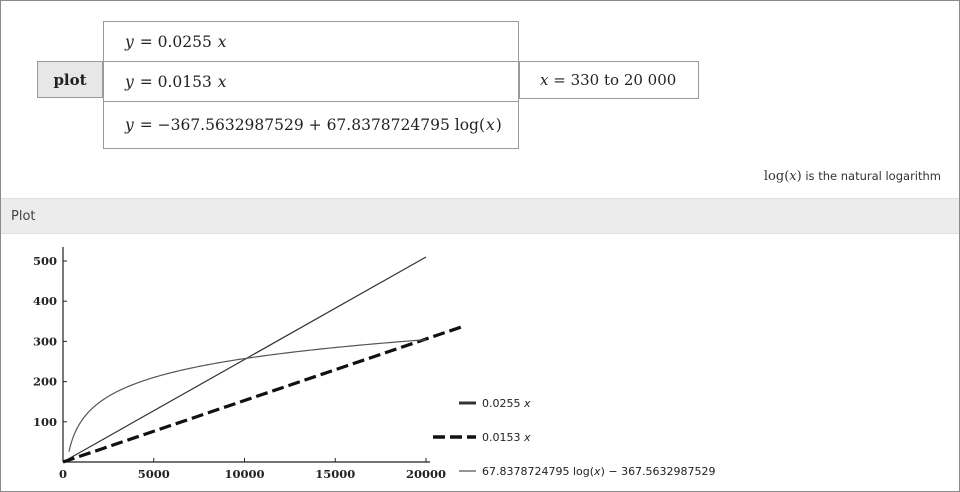  What do you see at coordinates (45, 261) in the screenshot?
I see `y-tick-label: 500` at bounding box center [45, 261].